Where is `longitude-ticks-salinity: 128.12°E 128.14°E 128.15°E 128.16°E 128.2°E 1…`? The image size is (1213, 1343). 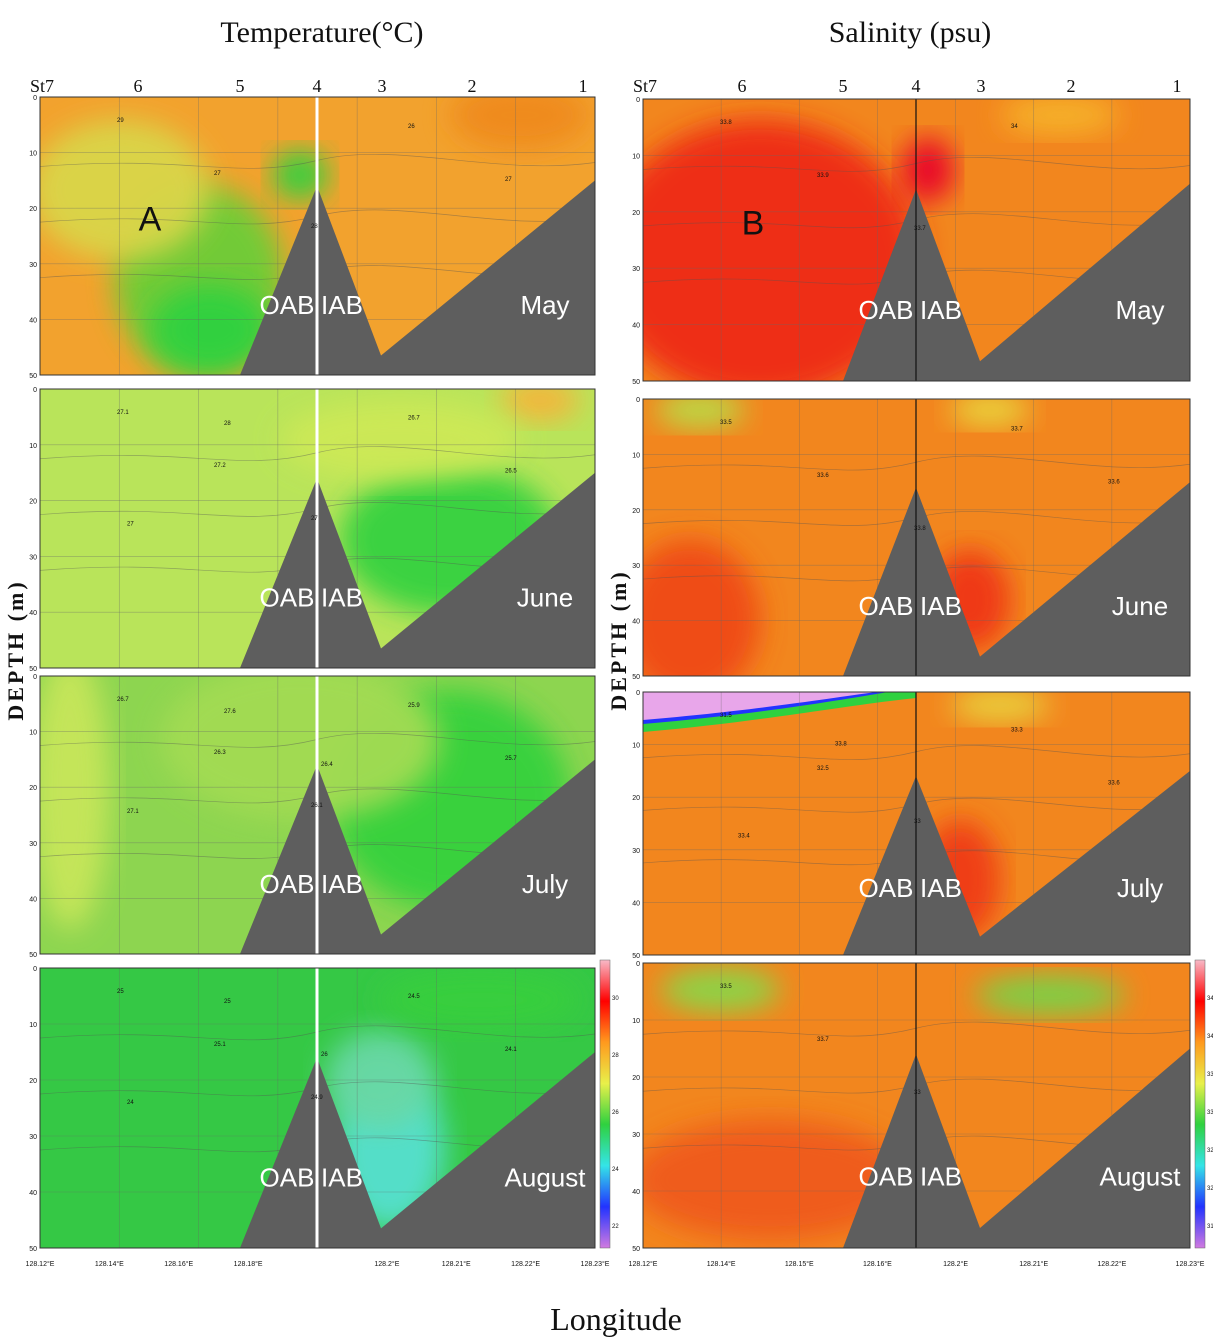
longitude-ticks-salinity: 128.12°E 128.14°E 128.15°E 128.16°E 128.2°E 1… is located at coordinates (917, 1264).